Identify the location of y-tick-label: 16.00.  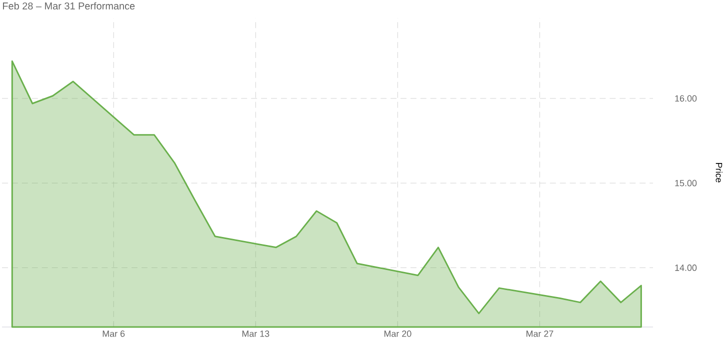
(686, 98).